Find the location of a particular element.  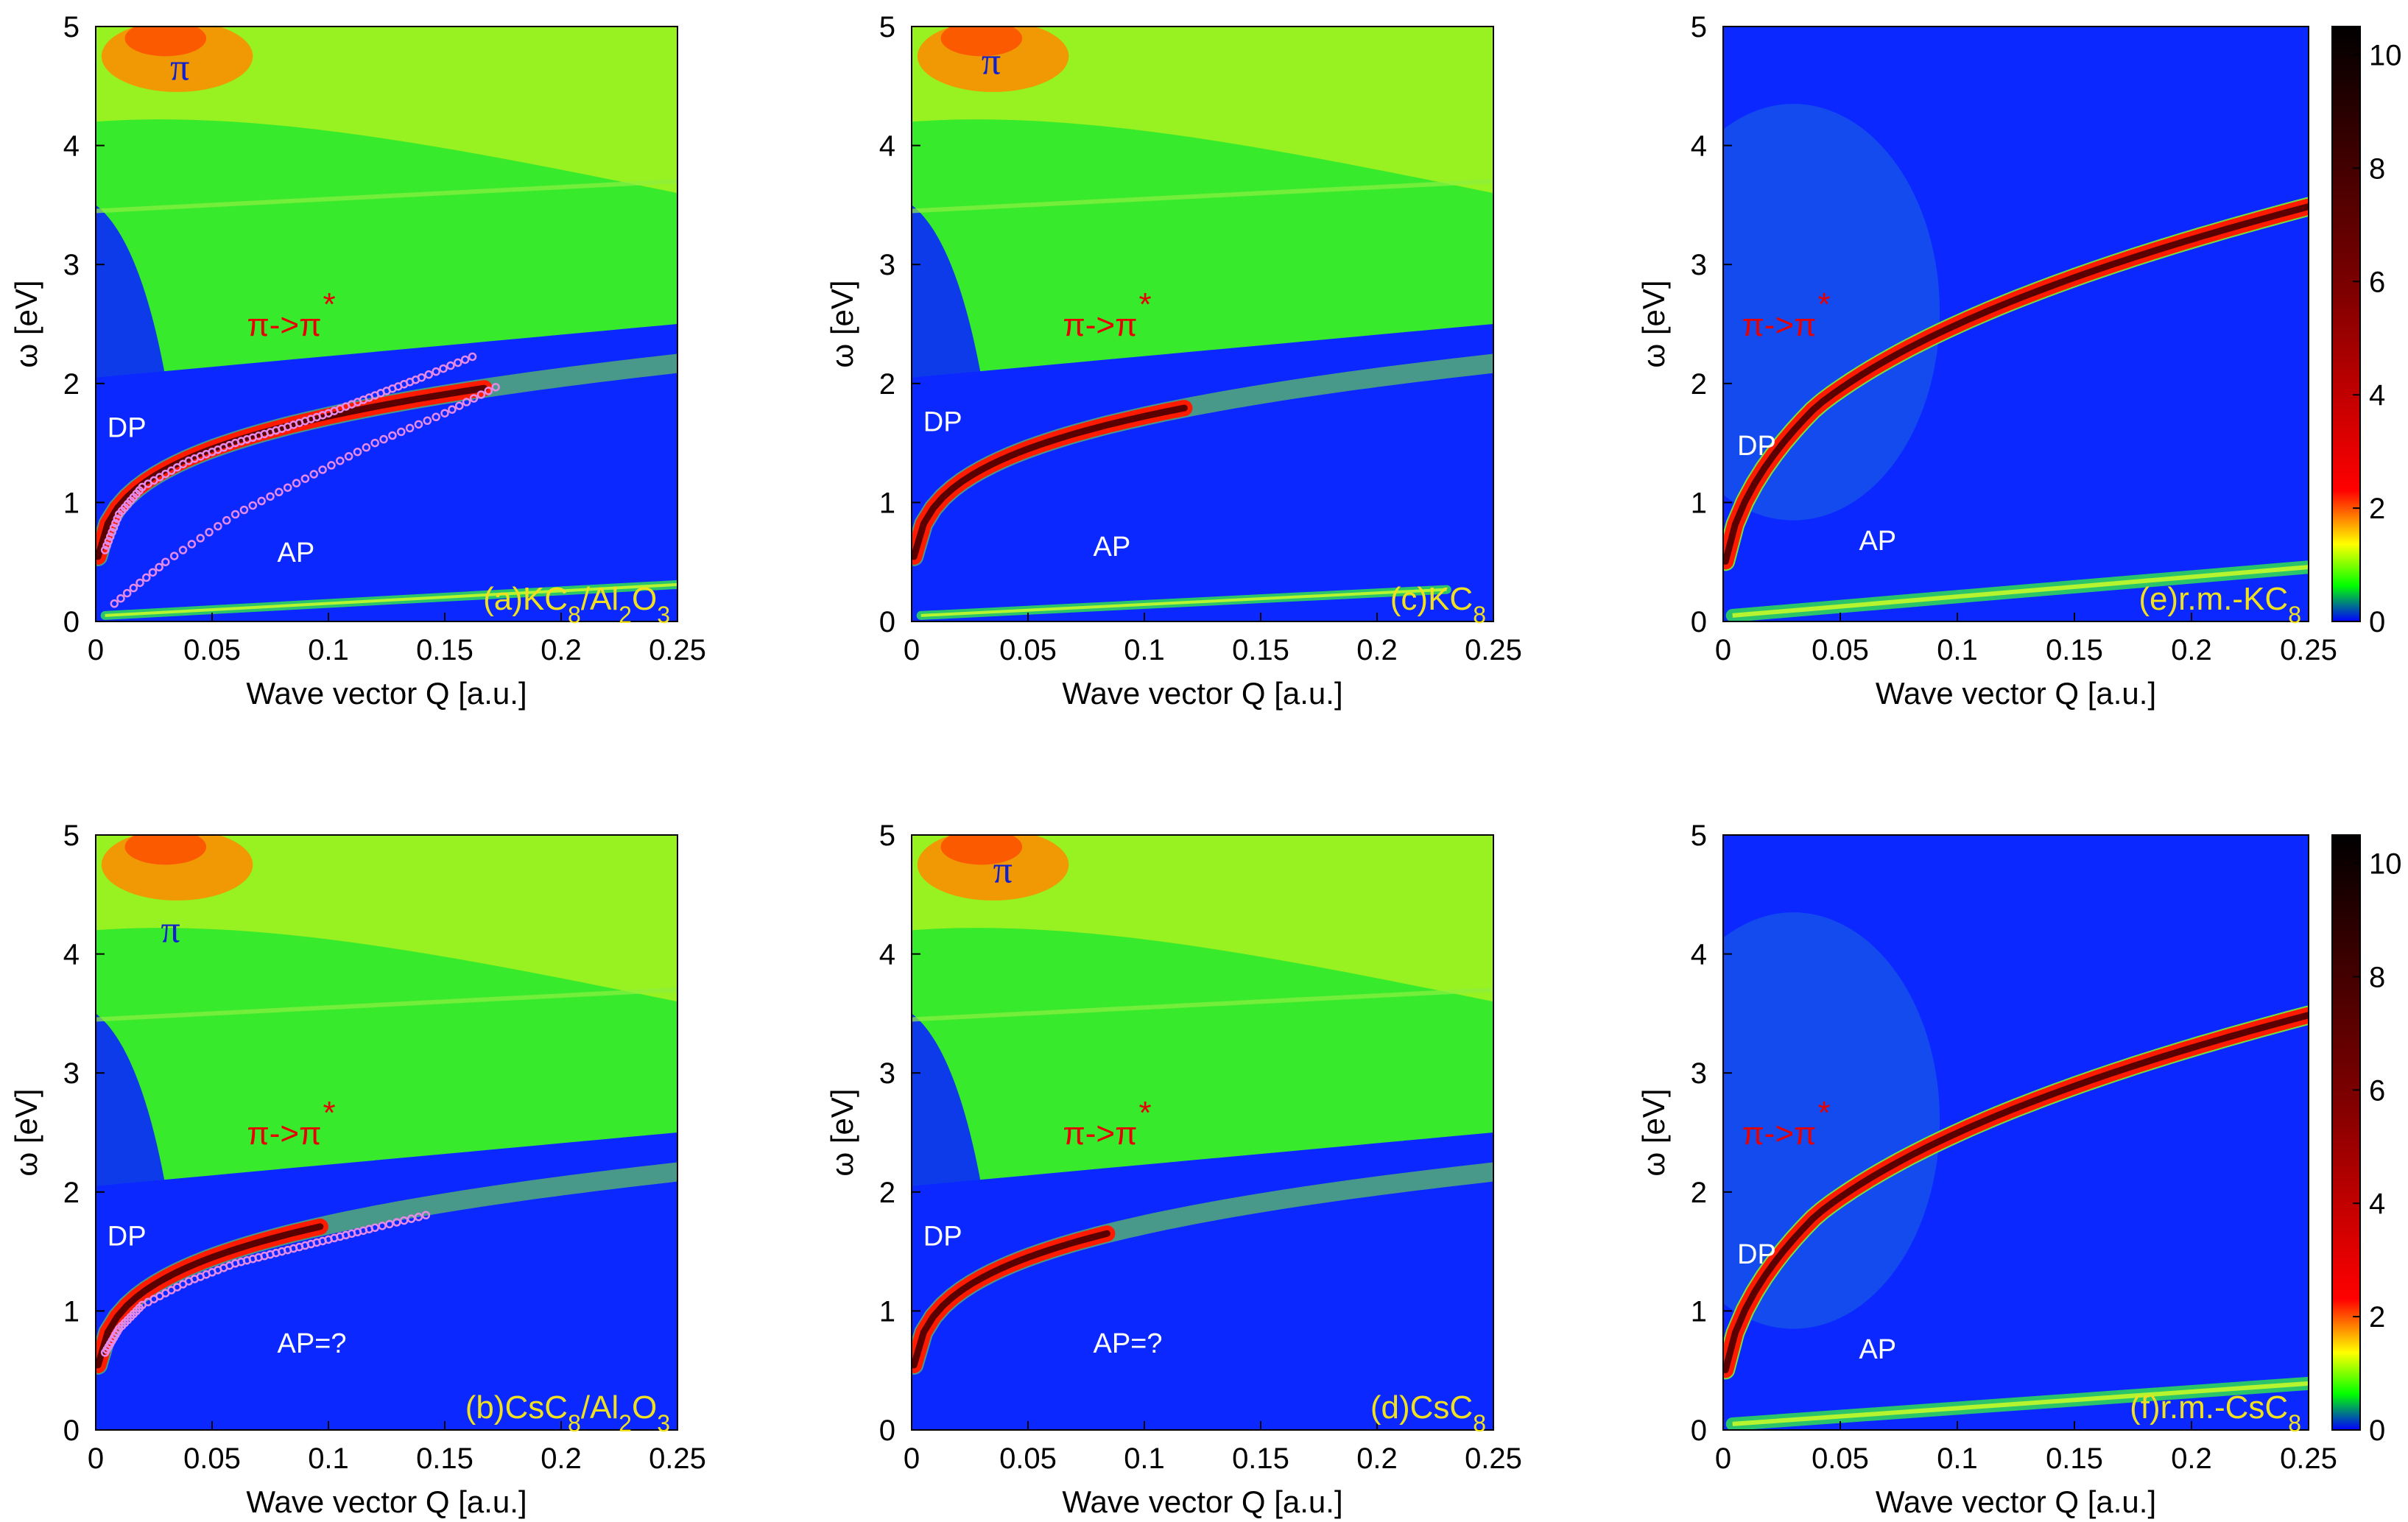

x-axis-label: Wave vector Q [a.u.] is located at coordinates (386, 1501).